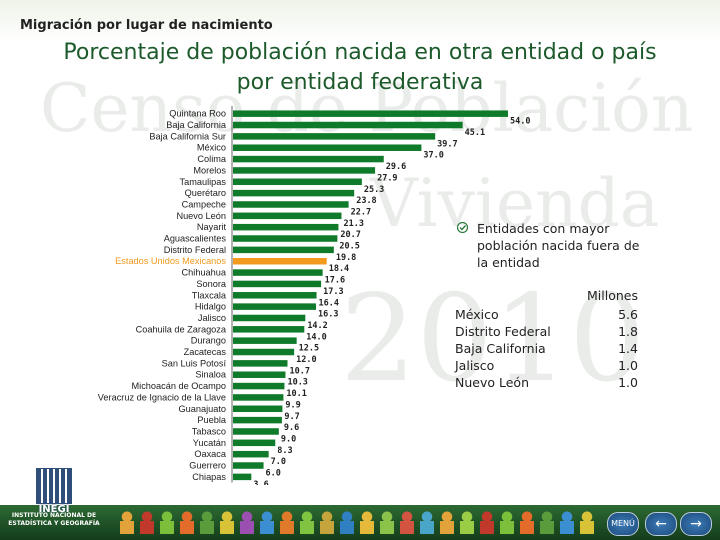 Image resolution: width=720 pixels, height=540 pixels. What do you see at coordinates (209, 295) in the screenshot?
I see `category-label: Tlaxcala` at bounding box center [209, 295].